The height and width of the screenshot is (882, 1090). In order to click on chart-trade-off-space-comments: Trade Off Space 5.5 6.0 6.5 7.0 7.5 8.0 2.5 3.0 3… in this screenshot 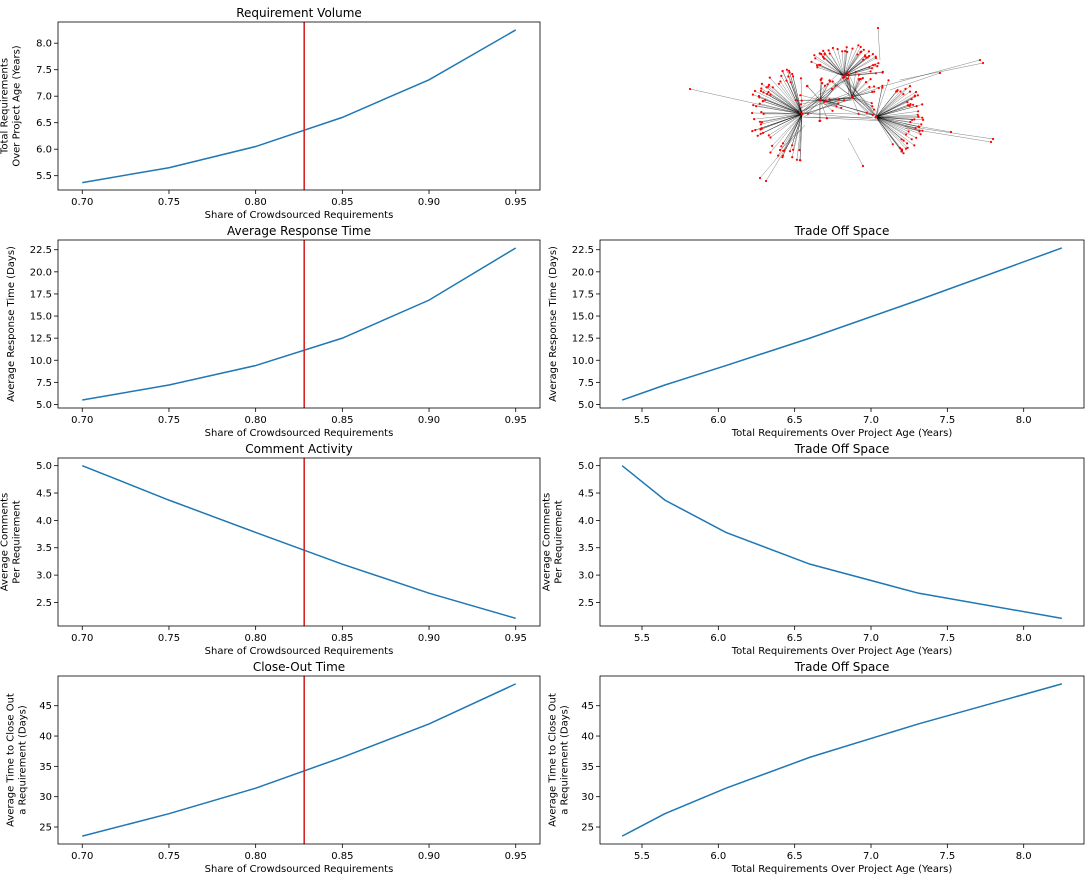, I will do `click(813, 549)`.